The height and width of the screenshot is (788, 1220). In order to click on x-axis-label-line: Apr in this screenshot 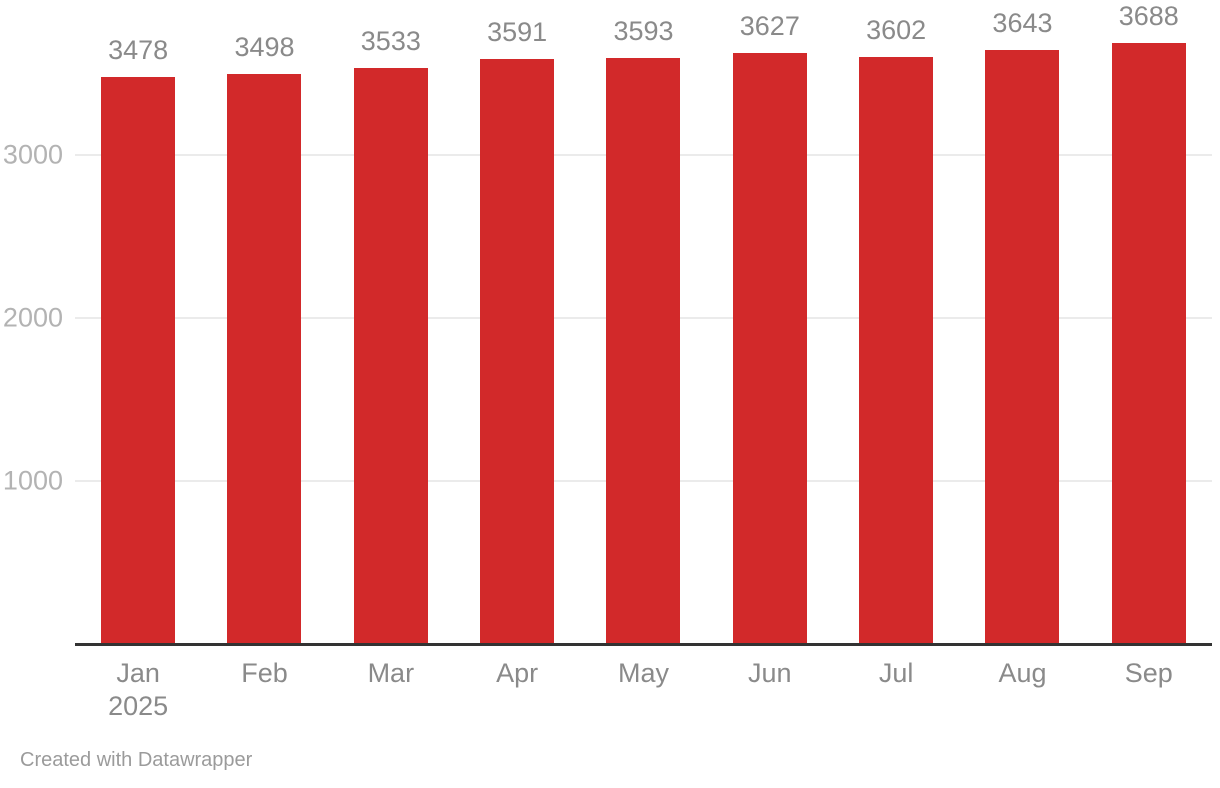, I will do `click(517, 673)`.